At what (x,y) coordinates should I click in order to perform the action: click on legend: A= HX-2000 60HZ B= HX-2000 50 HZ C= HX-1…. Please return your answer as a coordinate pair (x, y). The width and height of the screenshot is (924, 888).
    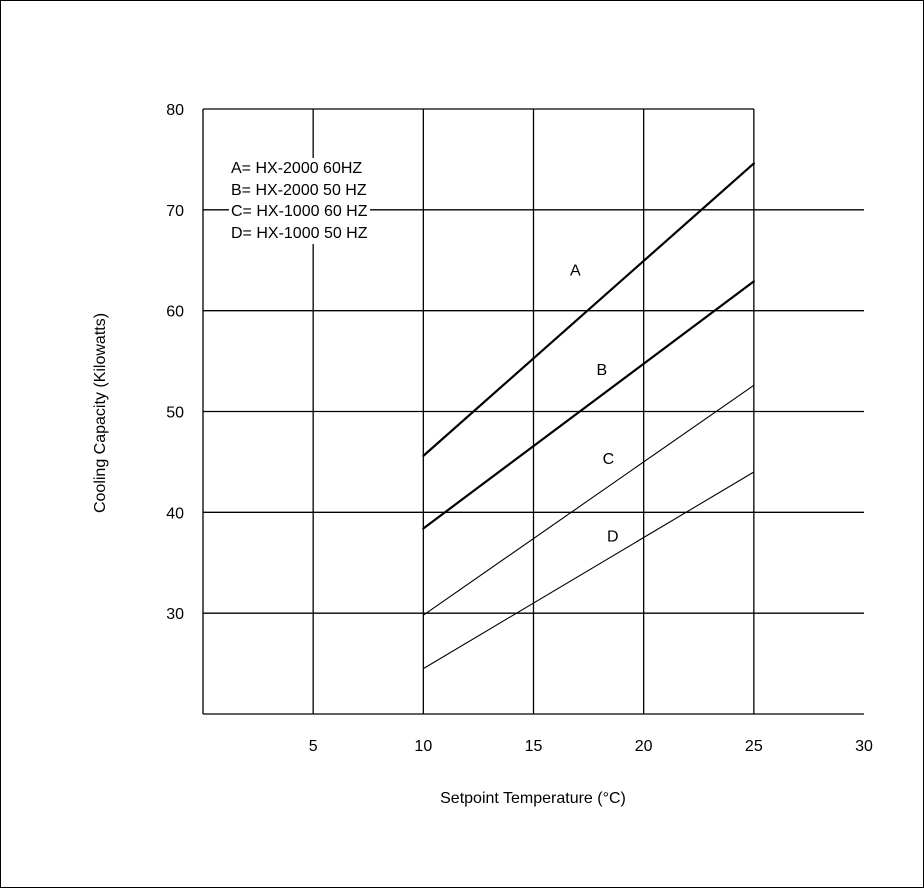
    Looking at the image, I should click on (299, 201).